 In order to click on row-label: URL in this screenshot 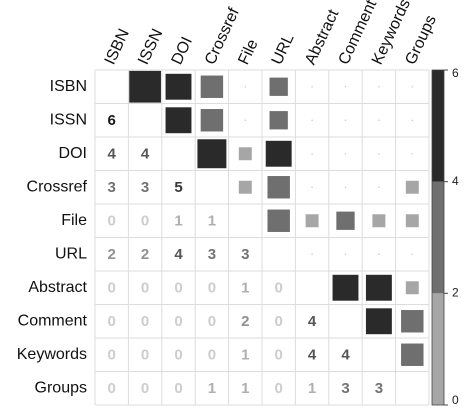, I will do `click(71, 253)`.